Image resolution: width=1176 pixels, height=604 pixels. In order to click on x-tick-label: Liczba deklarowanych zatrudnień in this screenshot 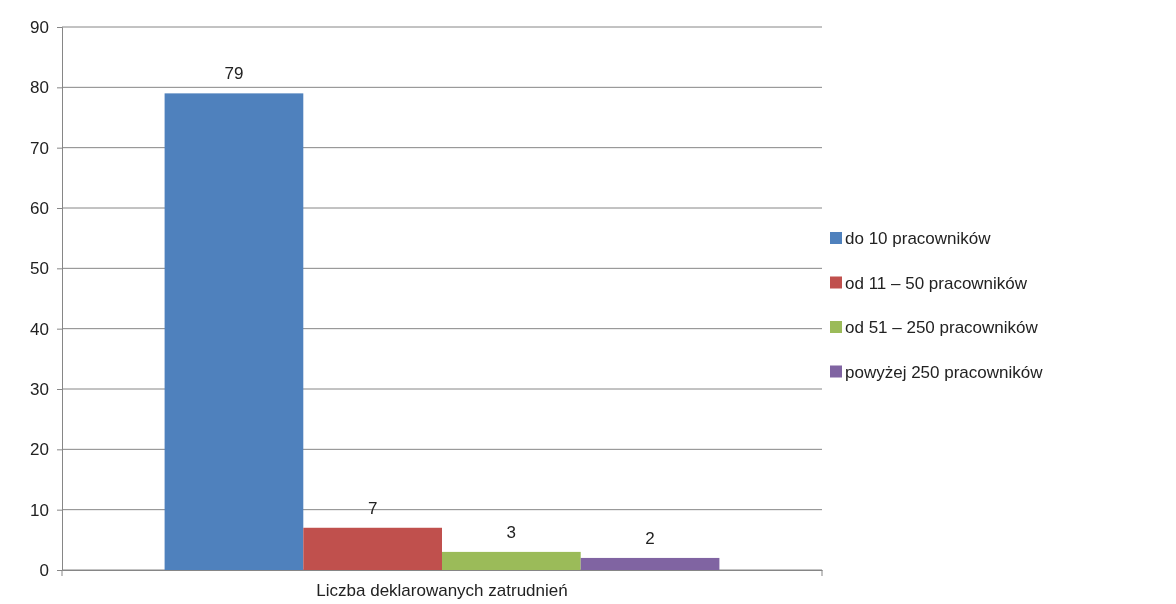, I will do `click(442, 591)`.